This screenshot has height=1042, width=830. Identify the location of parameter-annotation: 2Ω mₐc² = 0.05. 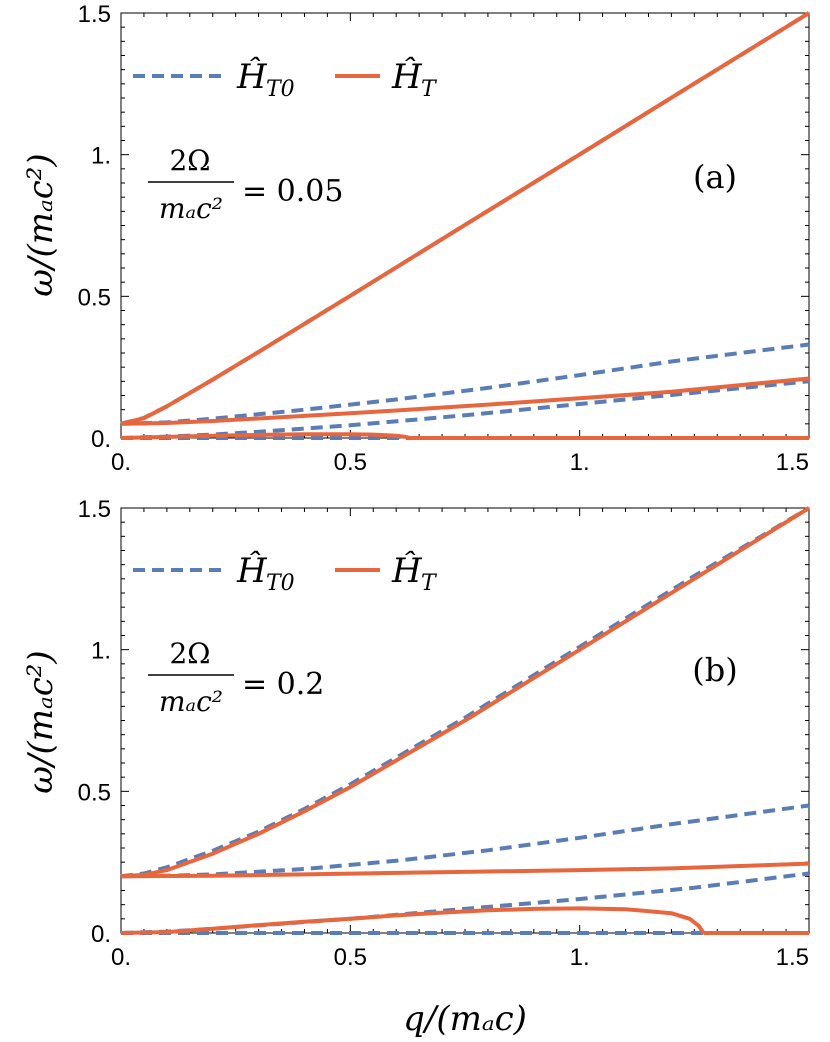
(245, 184).